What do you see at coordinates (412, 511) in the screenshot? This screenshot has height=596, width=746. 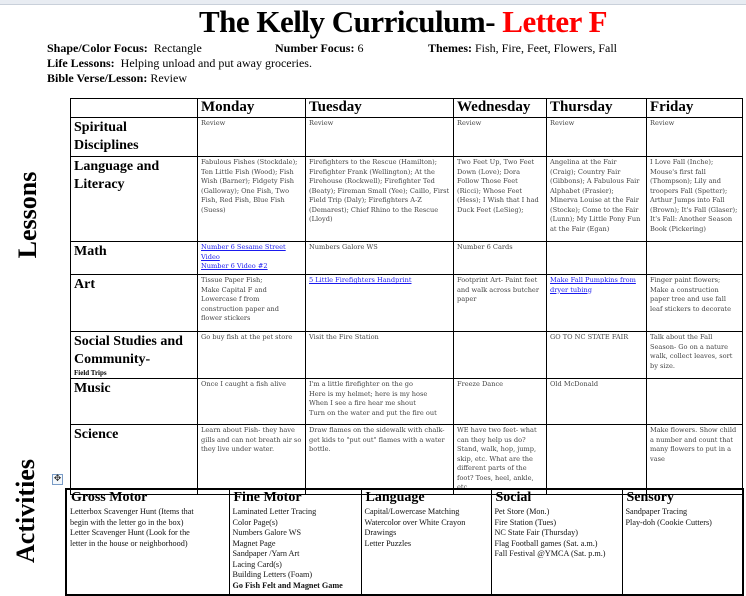 I see `list-item: Capital/Lowercase Matching` at bounding box center [412, 511].